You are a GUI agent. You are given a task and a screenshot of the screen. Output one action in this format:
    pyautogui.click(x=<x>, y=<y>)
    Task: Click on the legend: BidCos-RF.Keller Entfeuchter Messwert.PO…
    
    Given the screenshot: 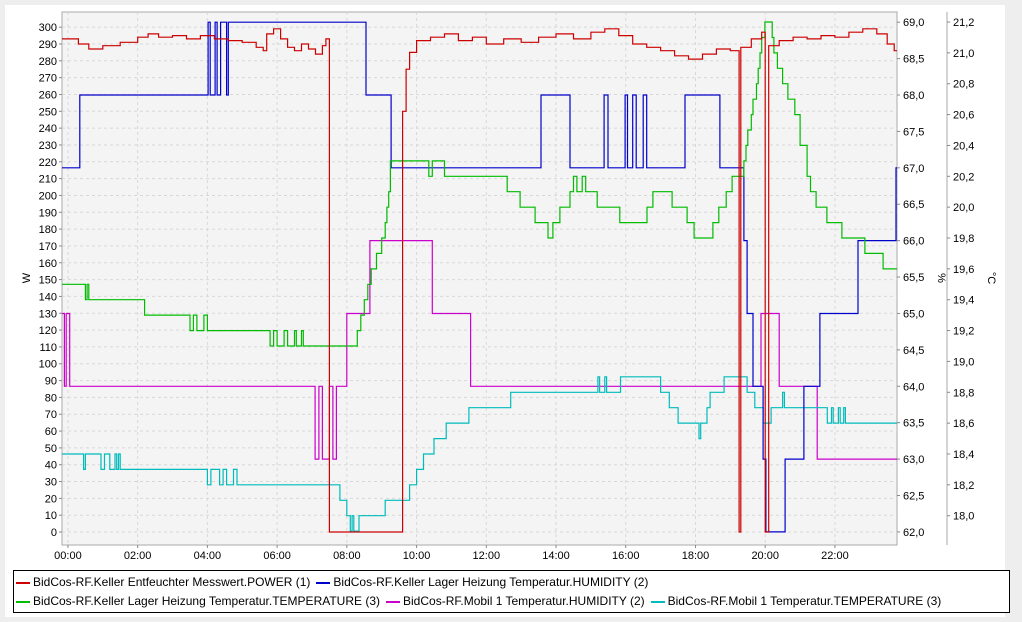 What is the action you would take?
    pyautogui.click(x=511, y=591)
    